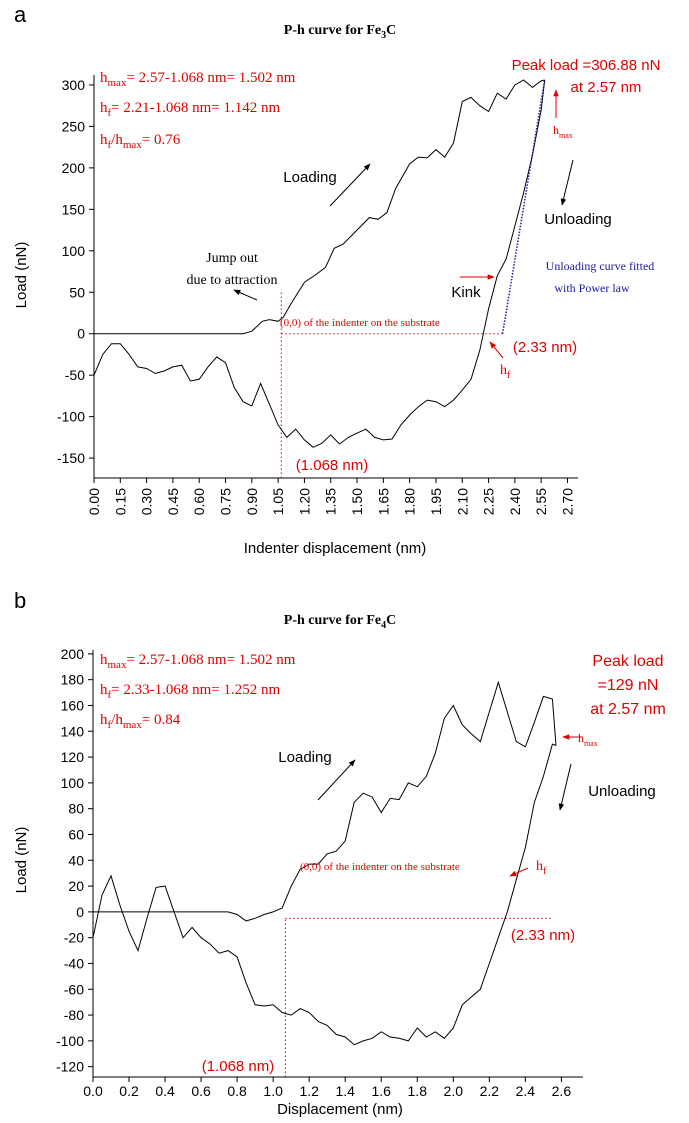  I want to click on x-tick-label: 0.4, so click(165, 1091).